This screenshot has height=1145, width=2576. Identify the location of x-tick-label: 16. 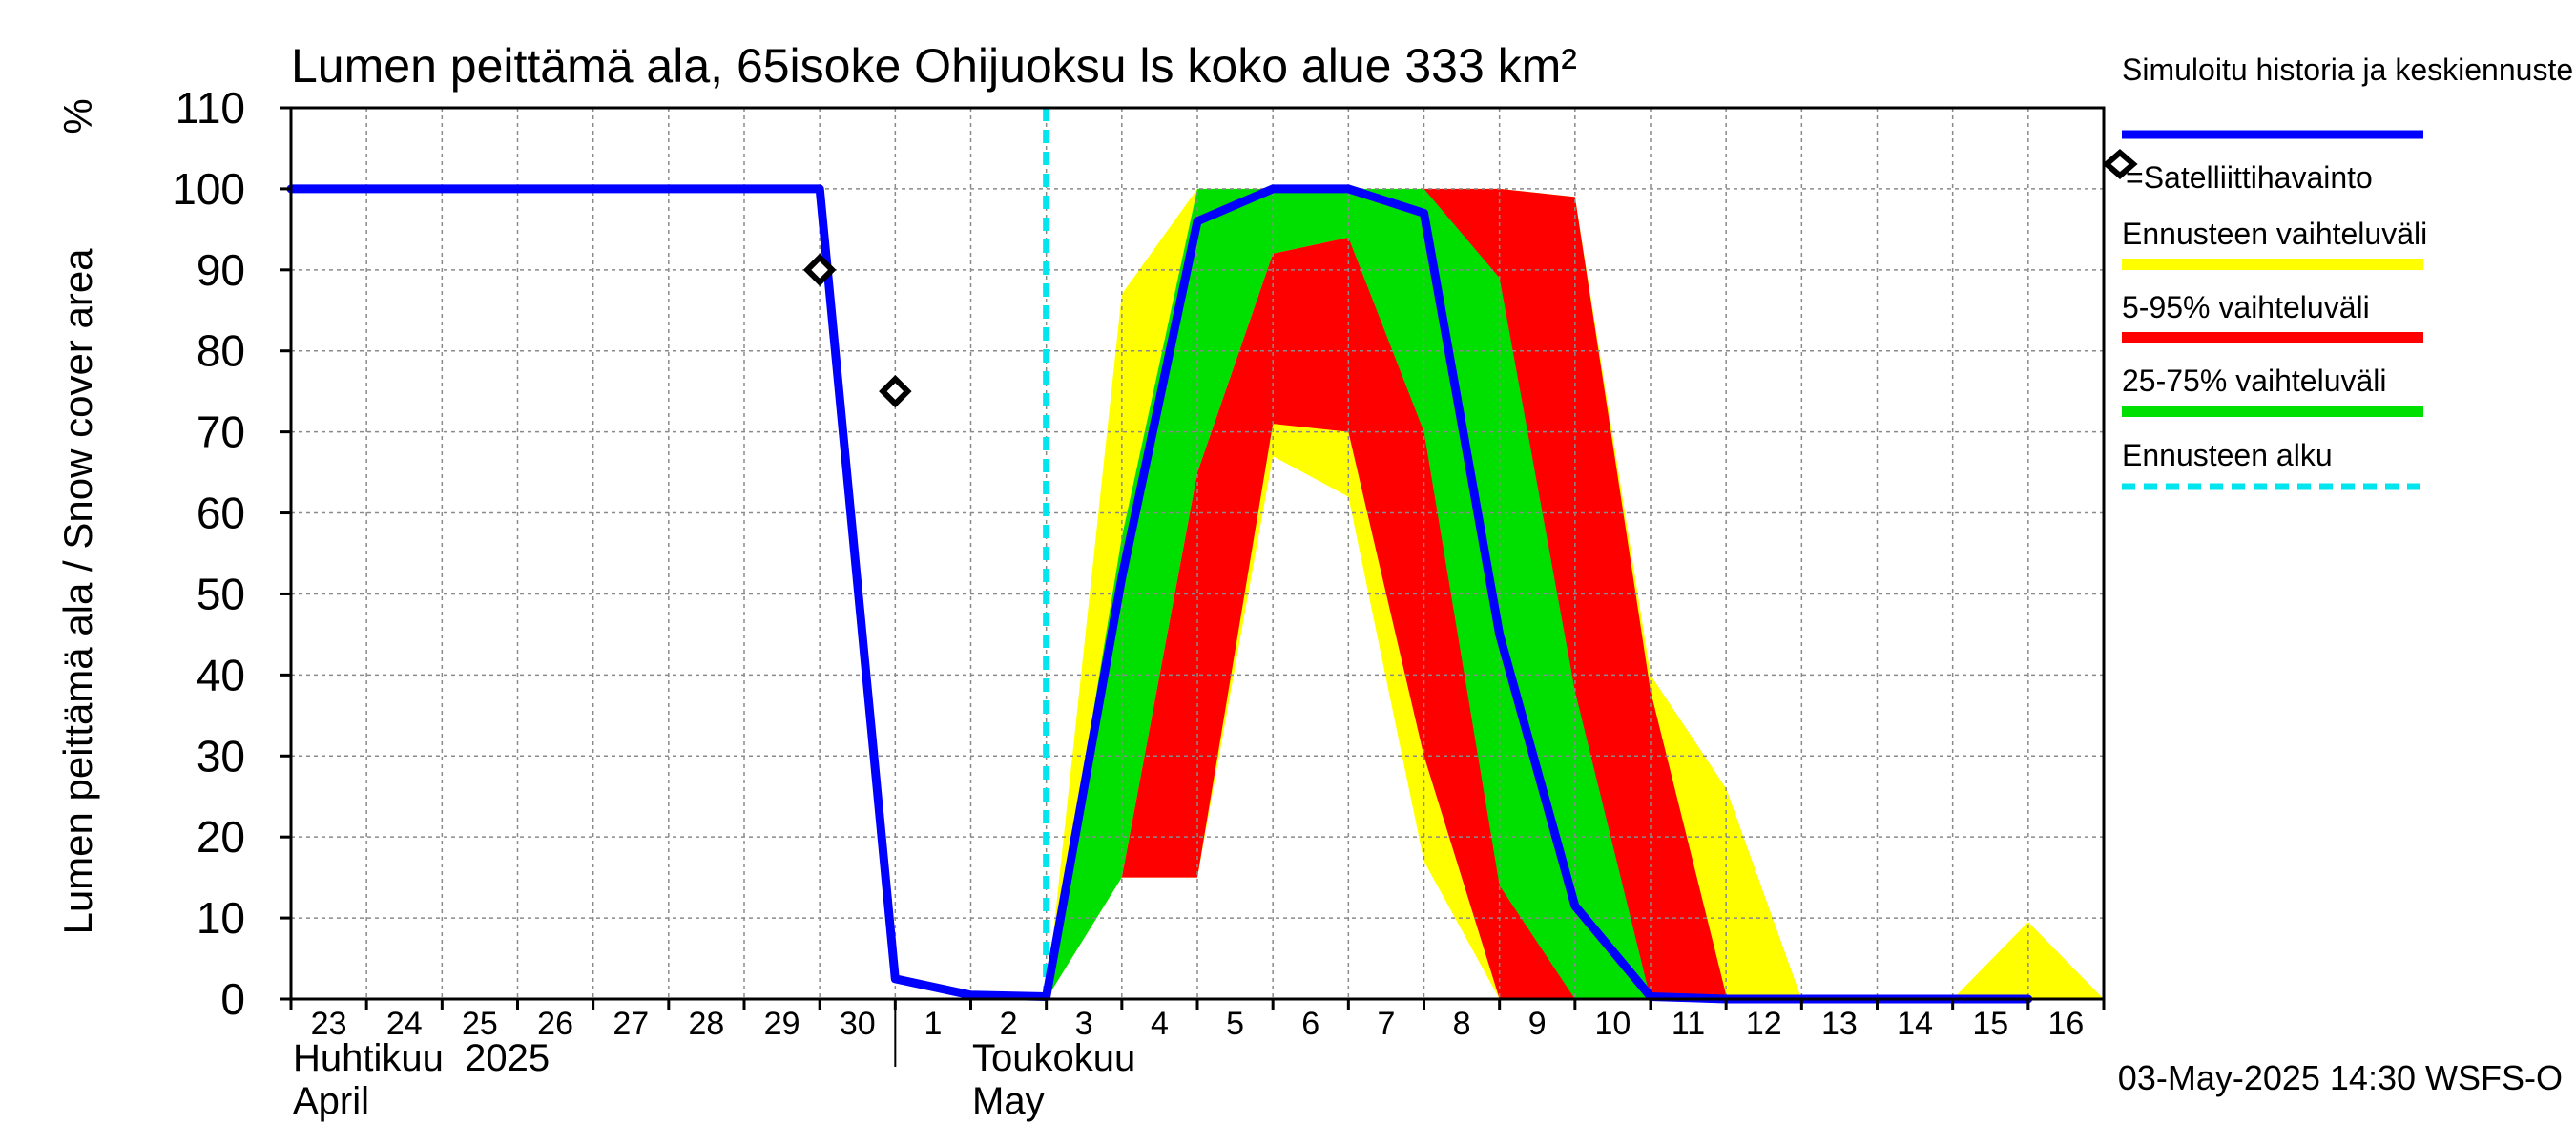
(2066, 1024).